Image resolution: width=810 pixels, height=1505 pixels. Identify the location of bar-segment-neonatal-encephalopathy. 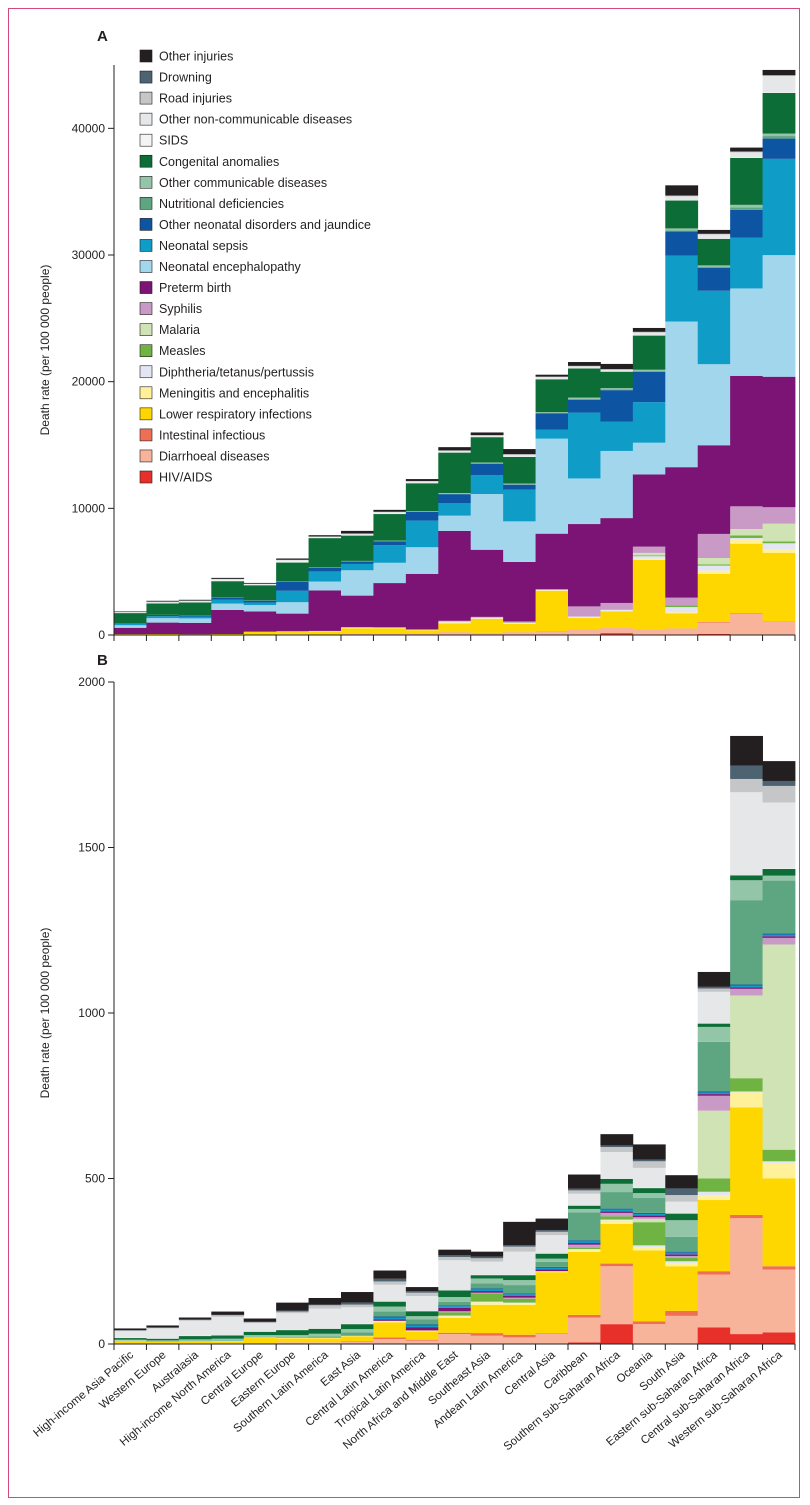
(455, 523).